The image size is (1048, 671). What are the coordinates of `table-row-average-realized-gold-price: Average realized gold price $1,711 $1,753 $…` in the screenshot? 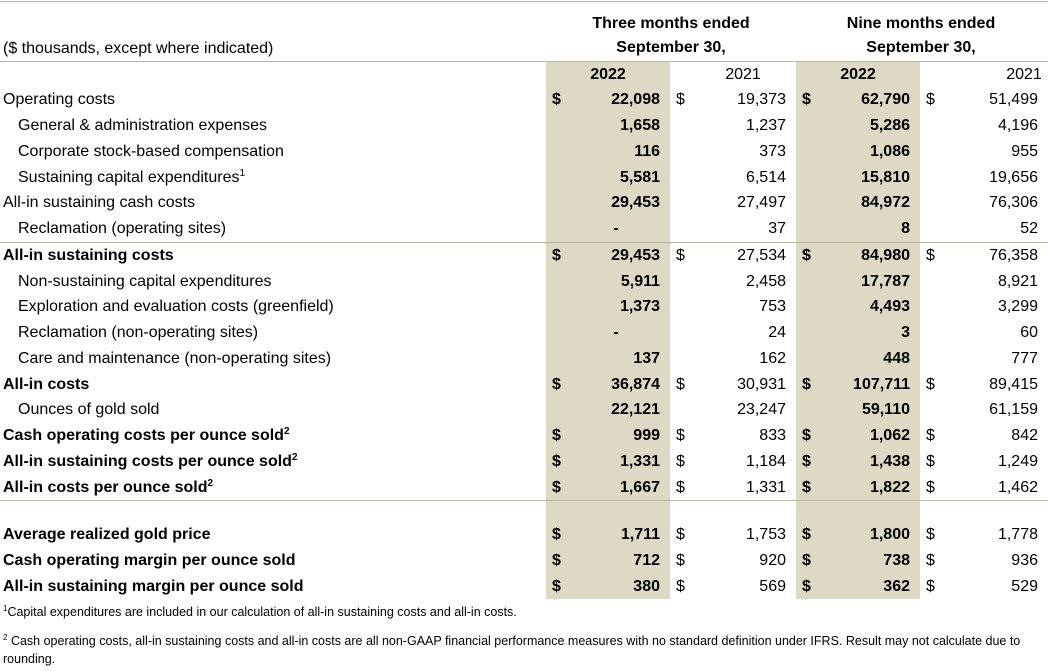 It's located at (524, 535).